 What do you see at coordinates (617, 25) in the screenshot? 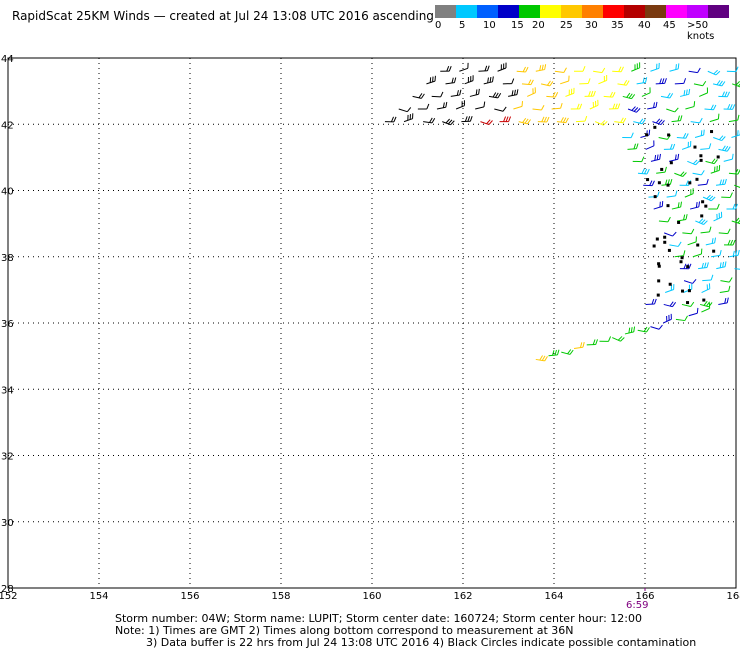
I see `legend-label: 35` at bounding box center [617, 25].